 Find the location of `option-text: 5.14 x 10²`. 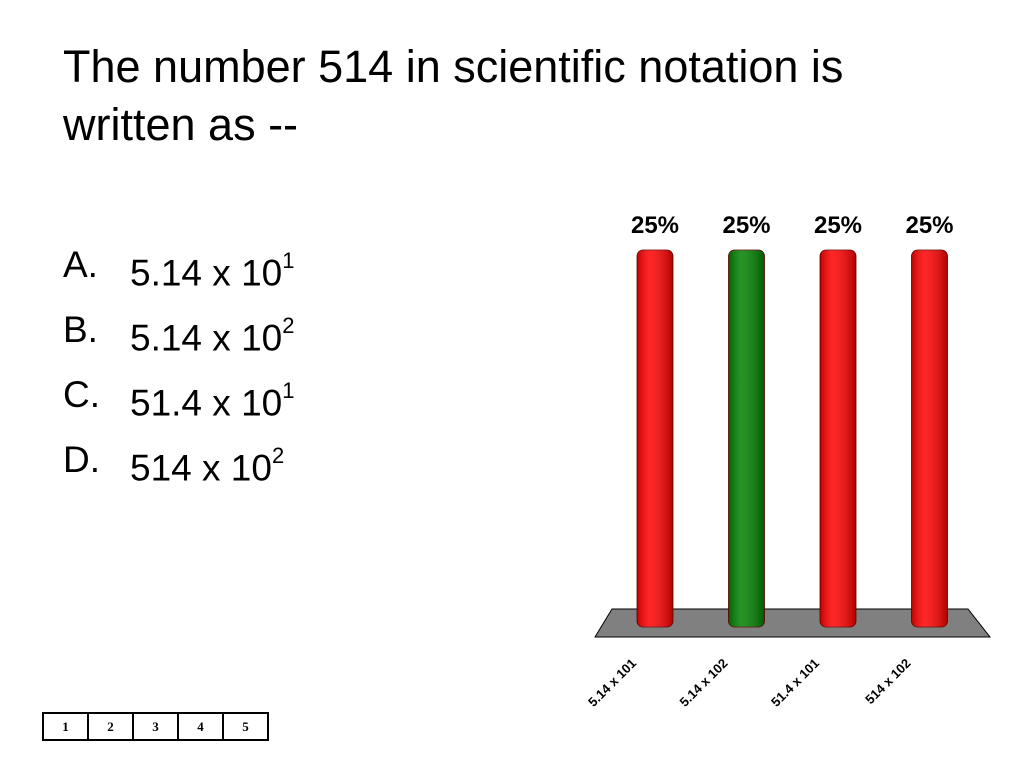

option-text: 5.14 x 10² is located at coordinates (212, 337).